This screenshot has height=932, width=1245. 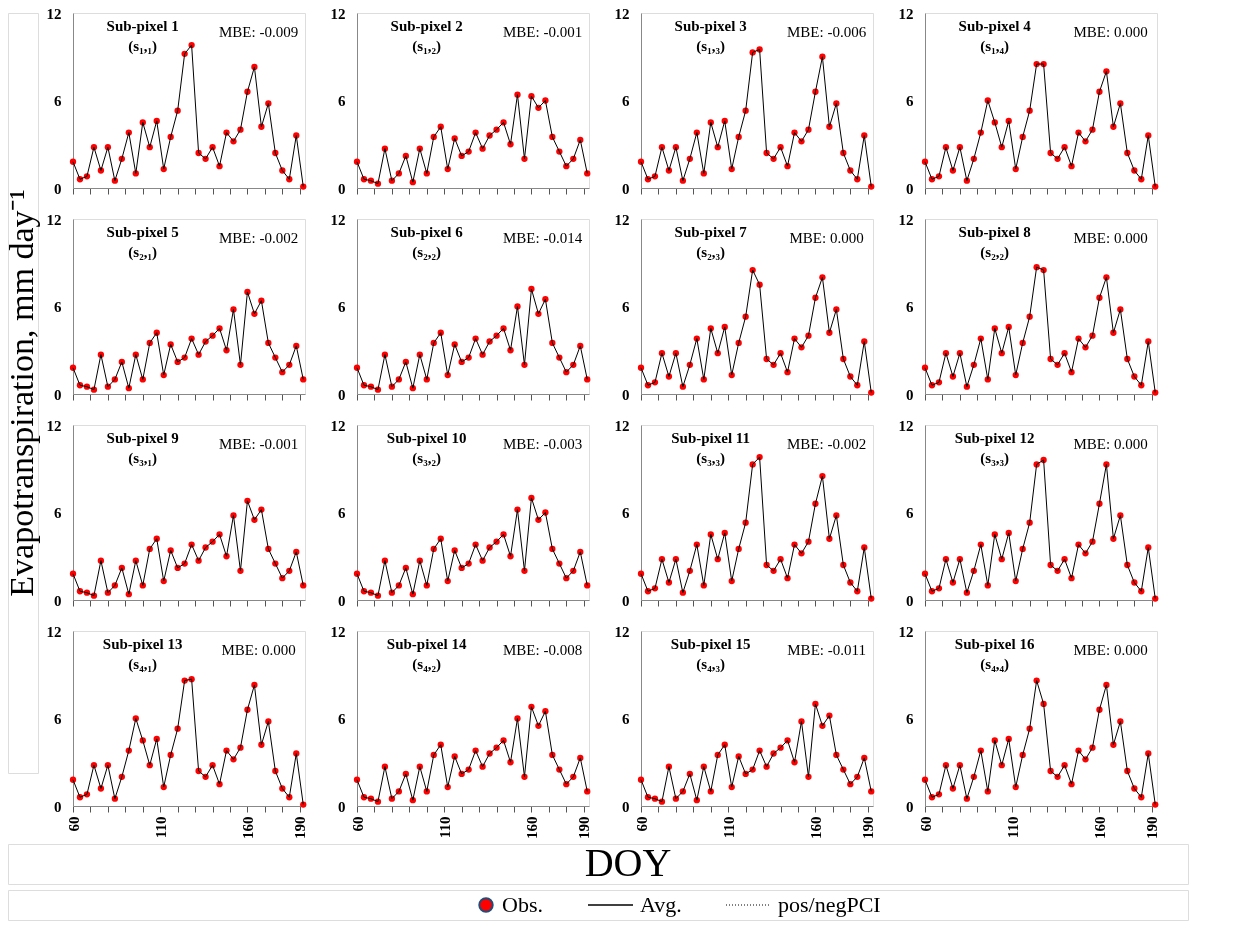 What do you see at coordinates (710, 458) in the screenshot?
I see `text: (s₃,₃)` at bounding box center [710, 458].